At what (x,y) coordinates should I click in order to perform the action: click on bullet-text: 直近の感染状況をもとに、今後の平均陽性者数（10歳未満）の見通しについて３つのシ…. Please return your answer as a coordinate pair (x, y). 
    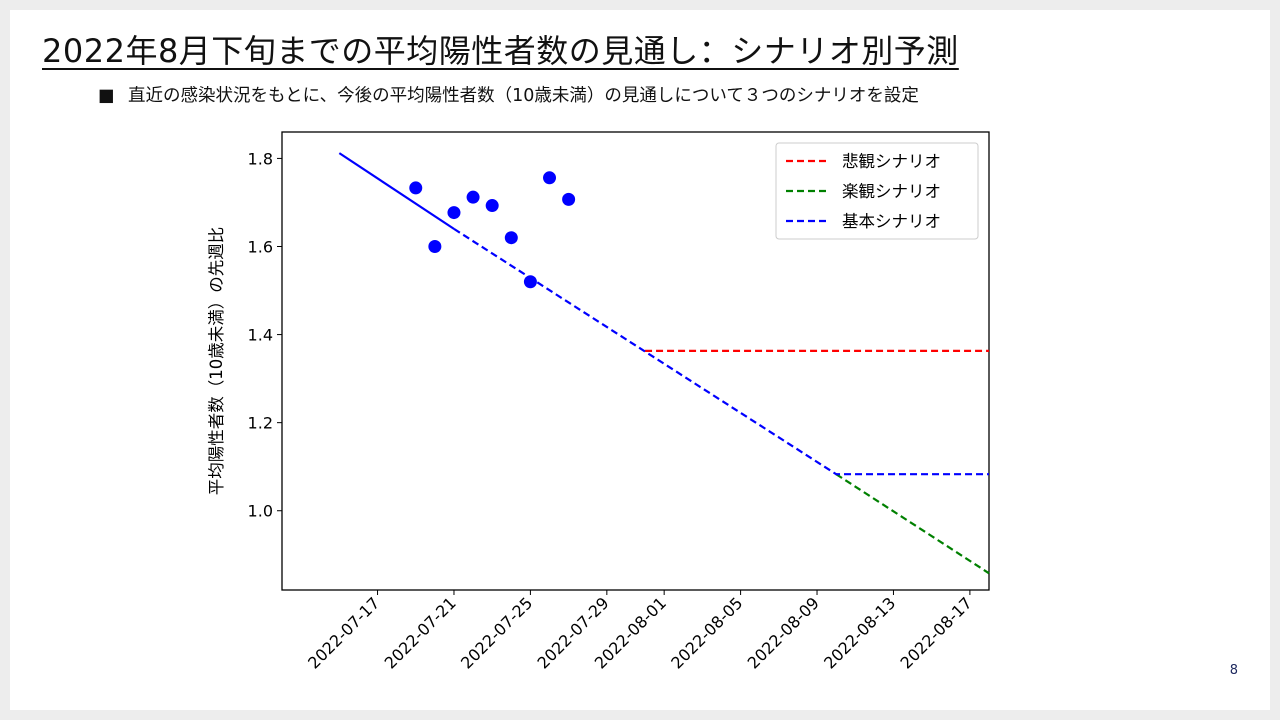
    Looking at the image, I should click on (523, 96).